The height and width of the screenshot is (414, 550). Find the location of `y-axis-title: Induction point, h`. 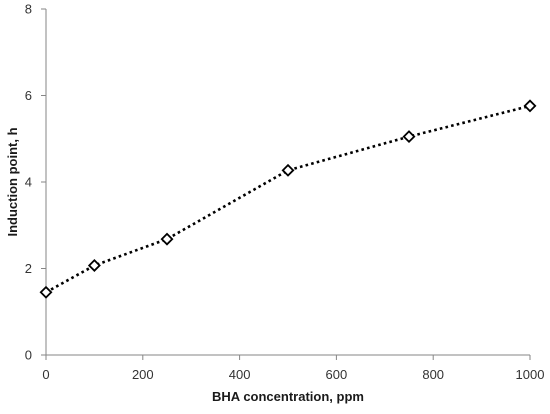

y-axis-title: Induction point, h is located at coordinates (12, 181).